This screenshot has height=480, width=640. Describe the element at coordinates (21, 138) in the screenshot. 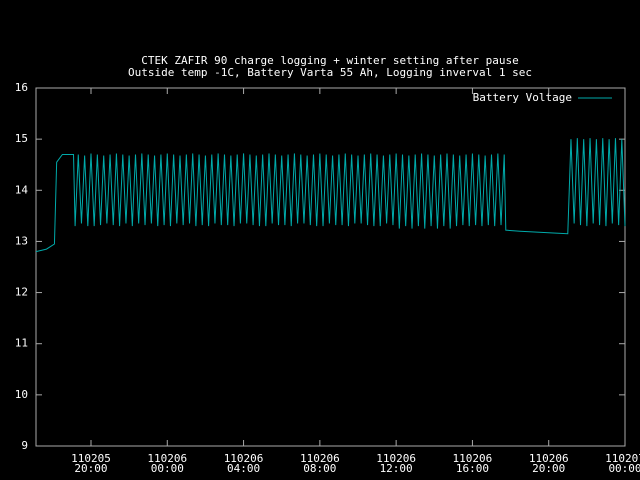

I see `y-tick-label: 15` at that location.